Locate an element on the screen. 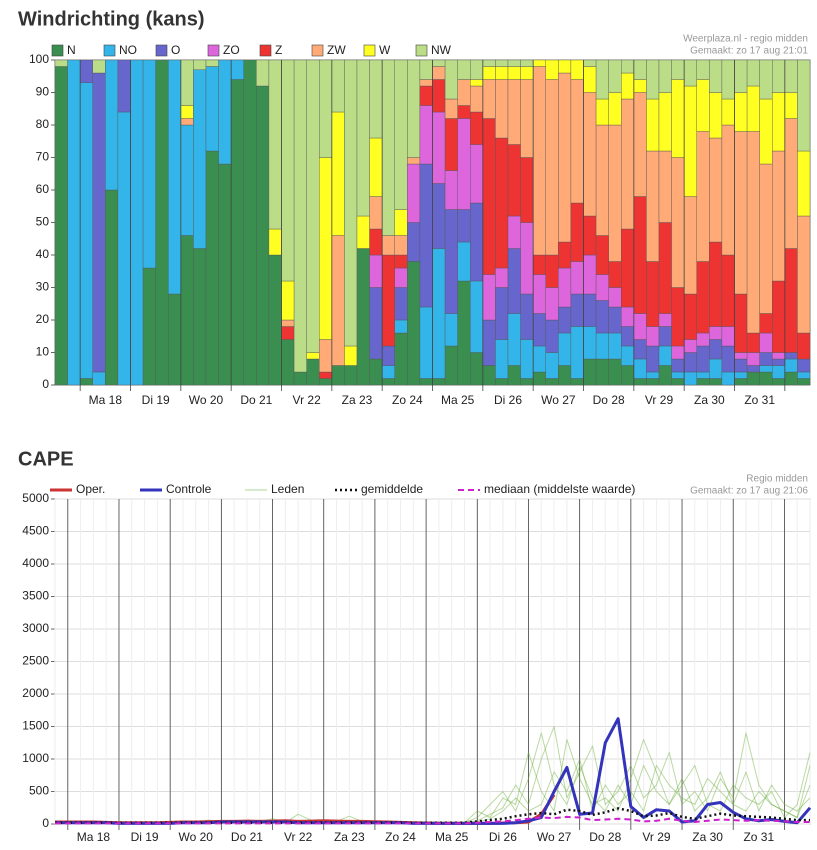  x-tick-label: Ma 25 is located at coordinates (452, 837).